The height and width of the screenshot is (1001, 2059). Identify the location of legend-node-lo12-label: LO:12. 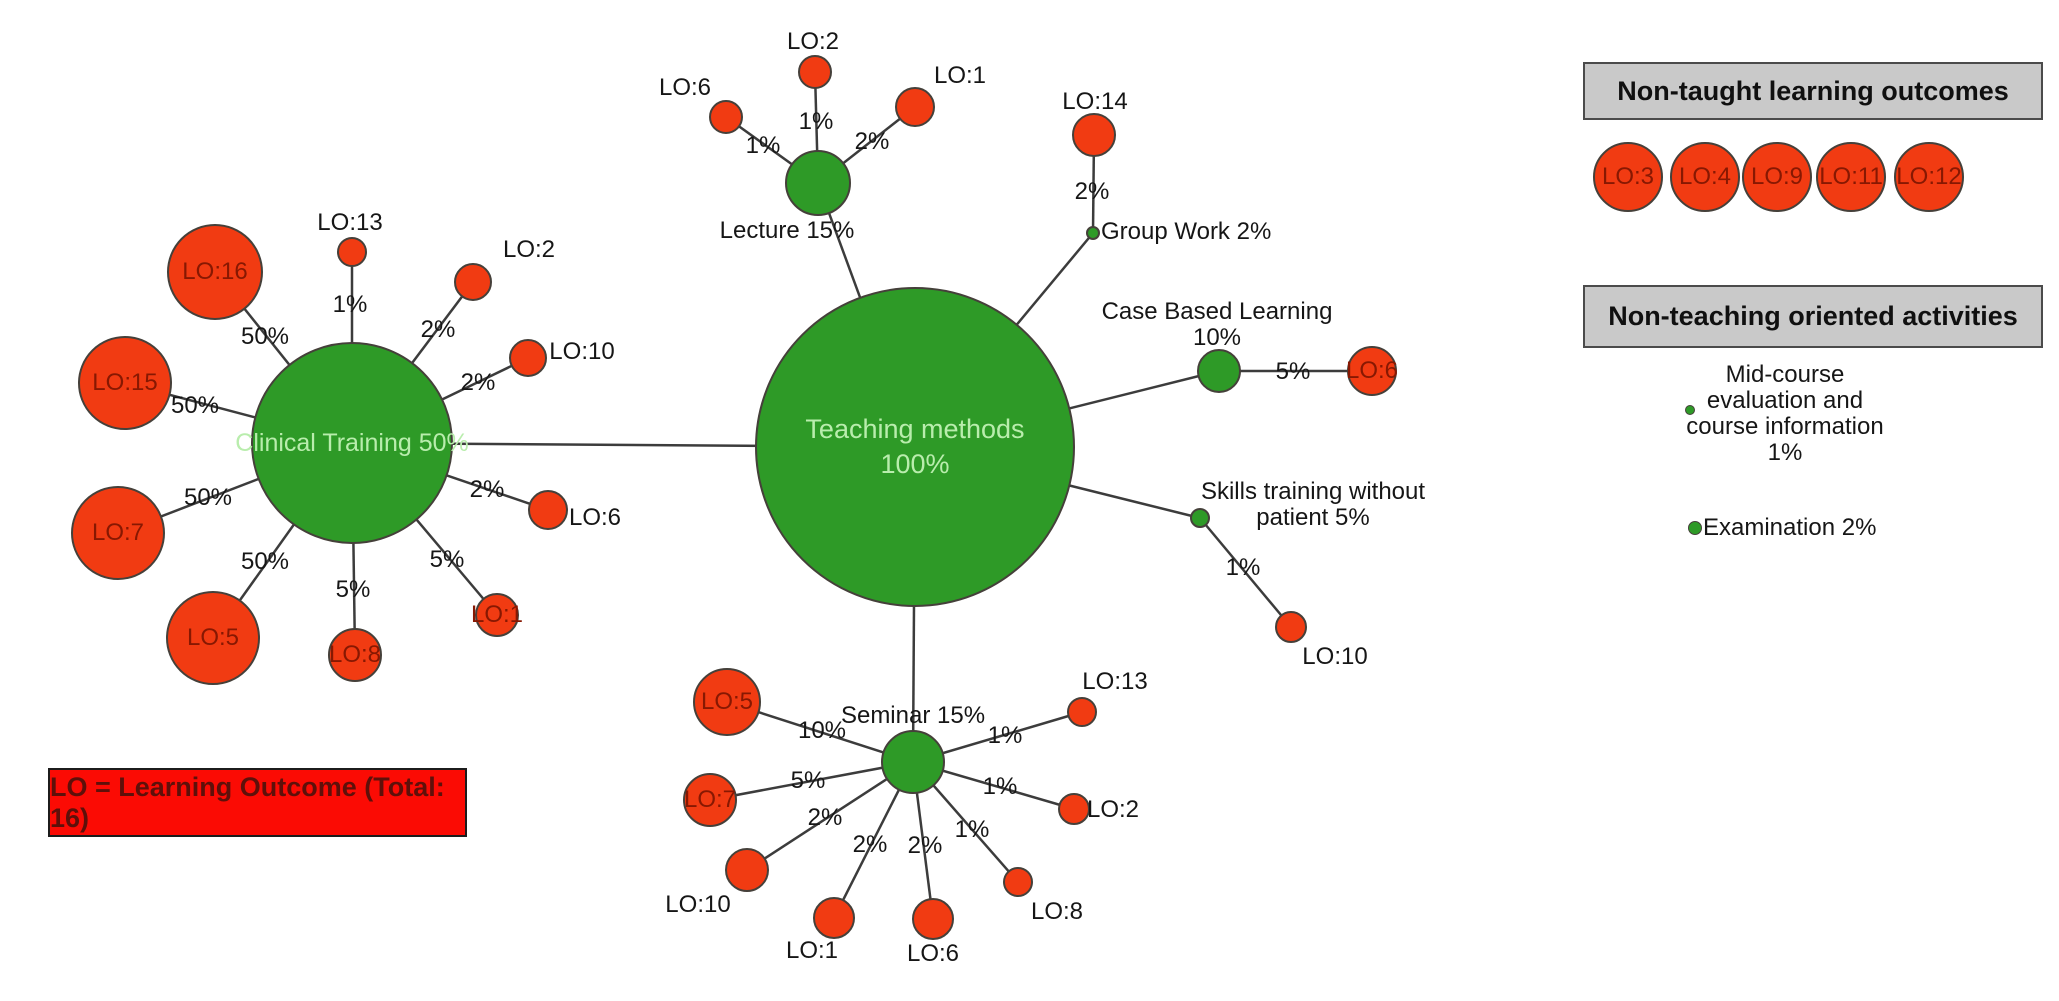
(1929, 176).